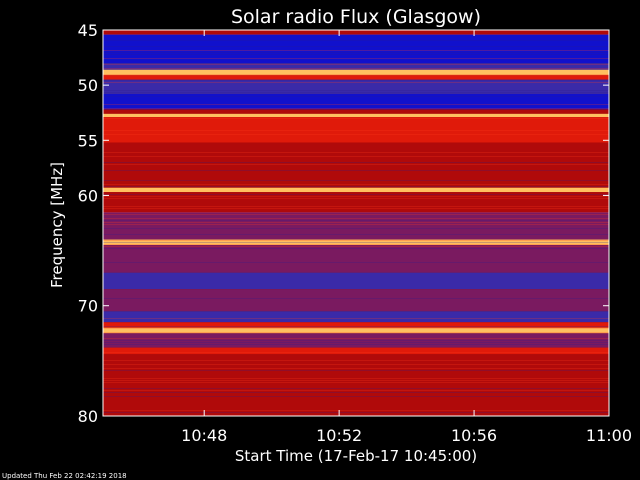 The image size is (640, 480). Describe the element at coordinates (88, 85) in the screenshot. I see `y-tick-label: 50` at that location.